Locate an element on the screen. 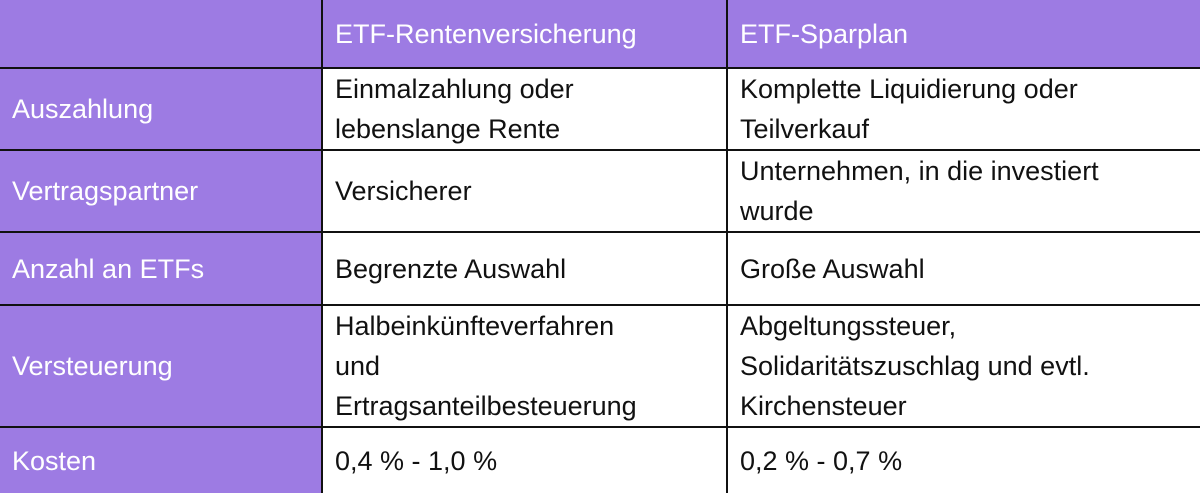 This screenshot has width=1200, height=493. row-label-cell: Vertragspartner is located at coordinates (161, 191).